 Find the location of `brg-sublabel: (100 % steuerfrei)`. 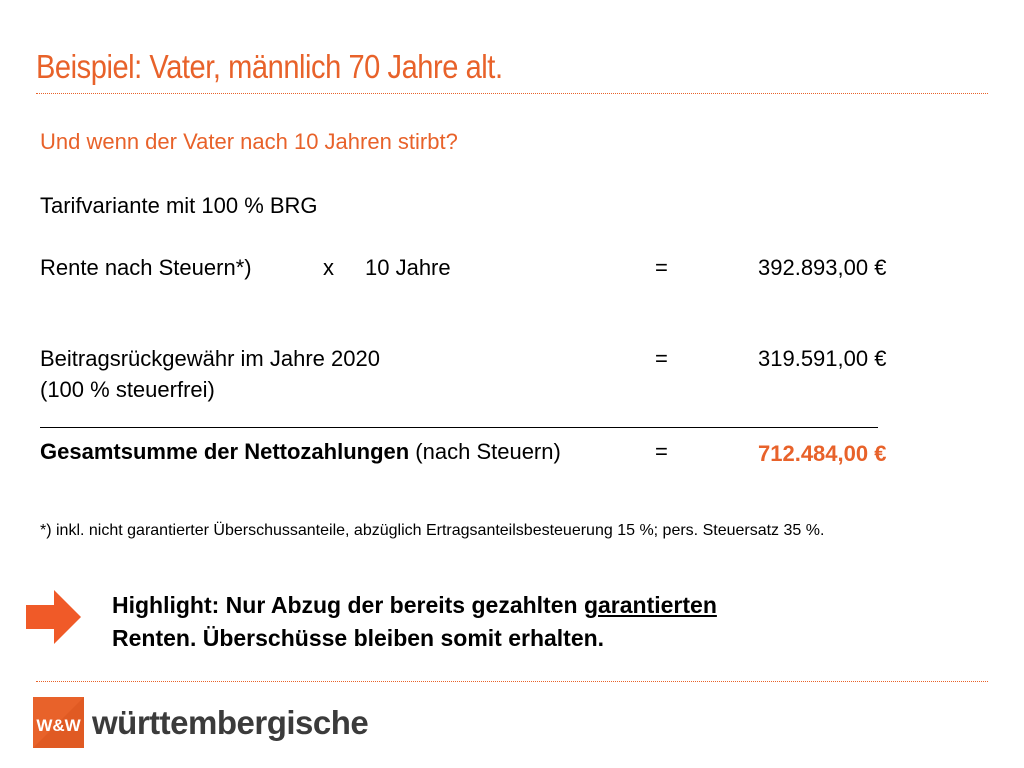

brg-sublabel: (100 % steuerfrei) is located at coordinates (127, 389).